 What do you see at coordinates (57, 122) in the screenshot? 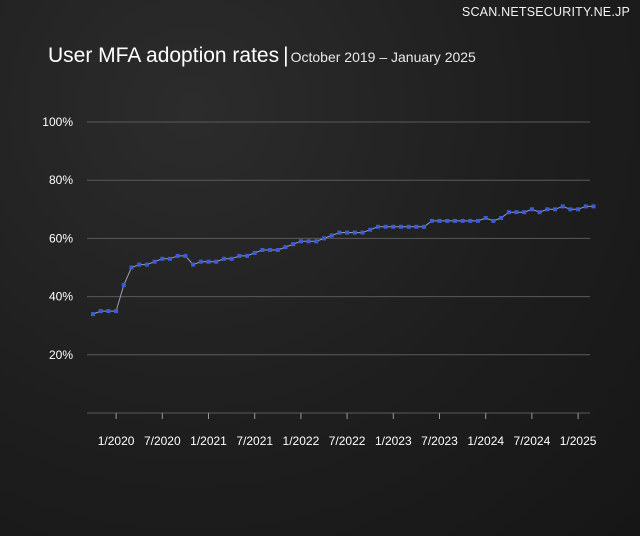
I see `y-tick-label: 100%` at bounding box center [57, 122].